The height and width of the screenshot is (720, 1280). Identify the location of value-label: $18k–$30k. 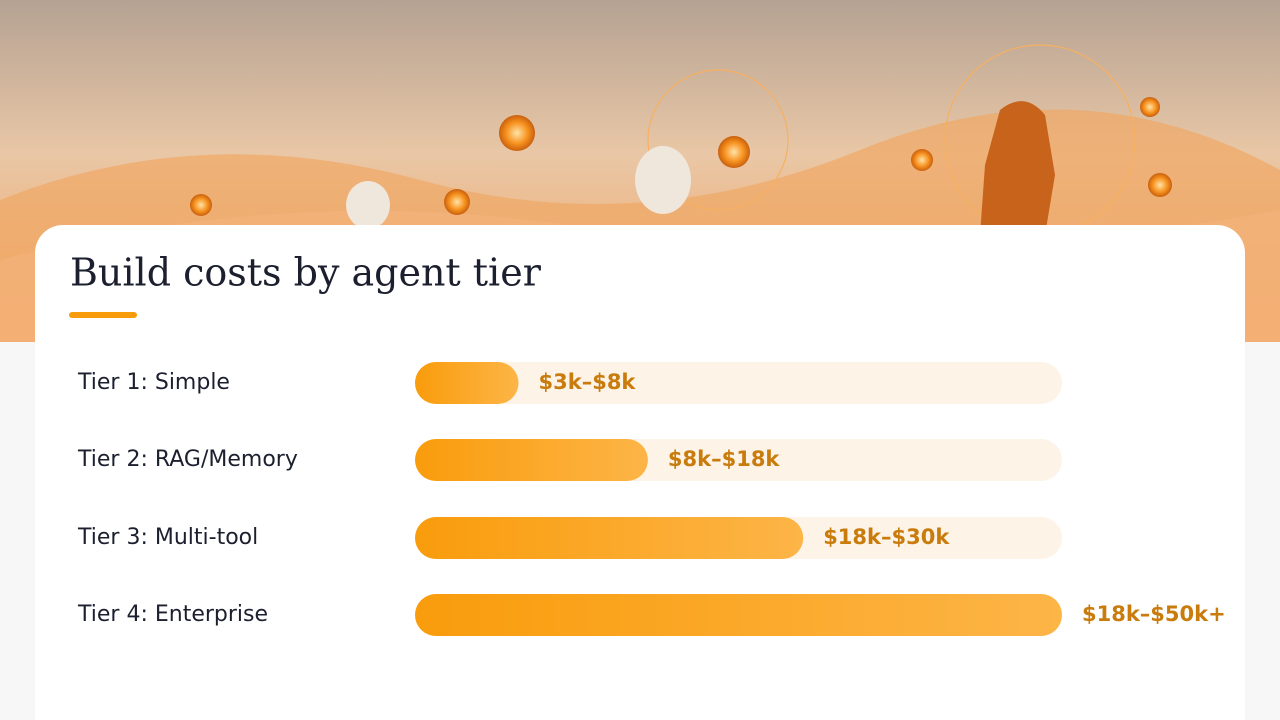
(886, 537).